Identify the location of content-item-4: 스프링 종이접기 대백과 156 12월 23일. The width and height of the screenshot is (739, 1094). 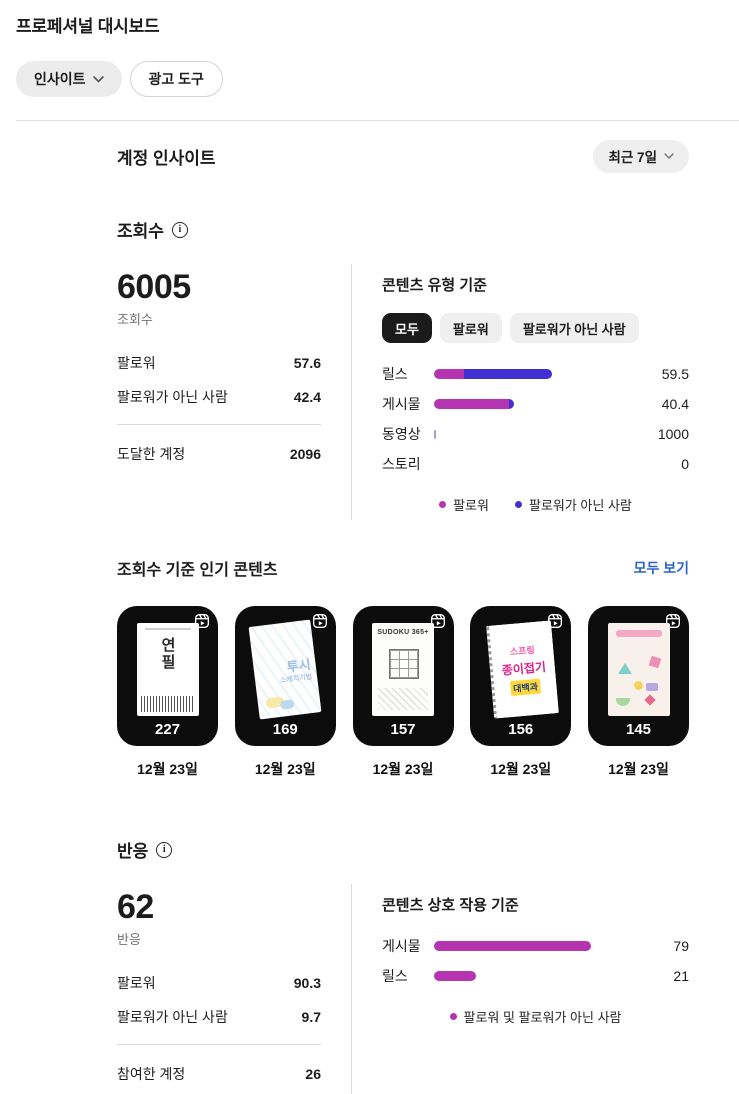
(521, 692).